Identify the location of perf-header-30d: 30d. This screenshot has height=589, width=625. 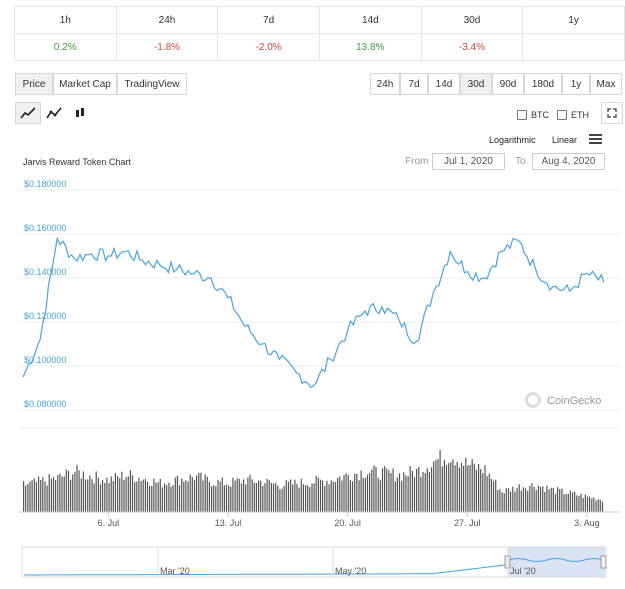
(472, 20).